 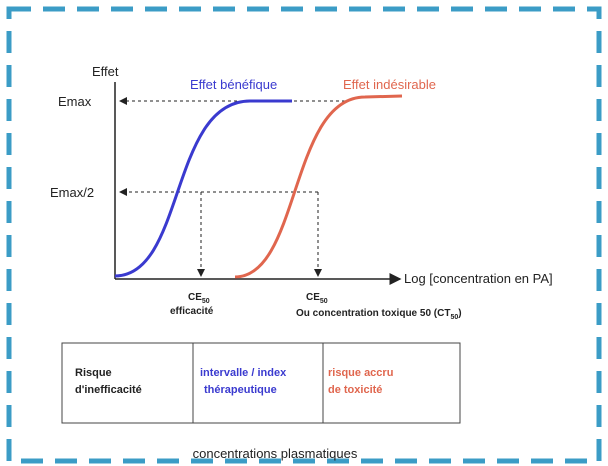 I want to click on footer: concentrations plasmatiques, so click(x=275, y=453).